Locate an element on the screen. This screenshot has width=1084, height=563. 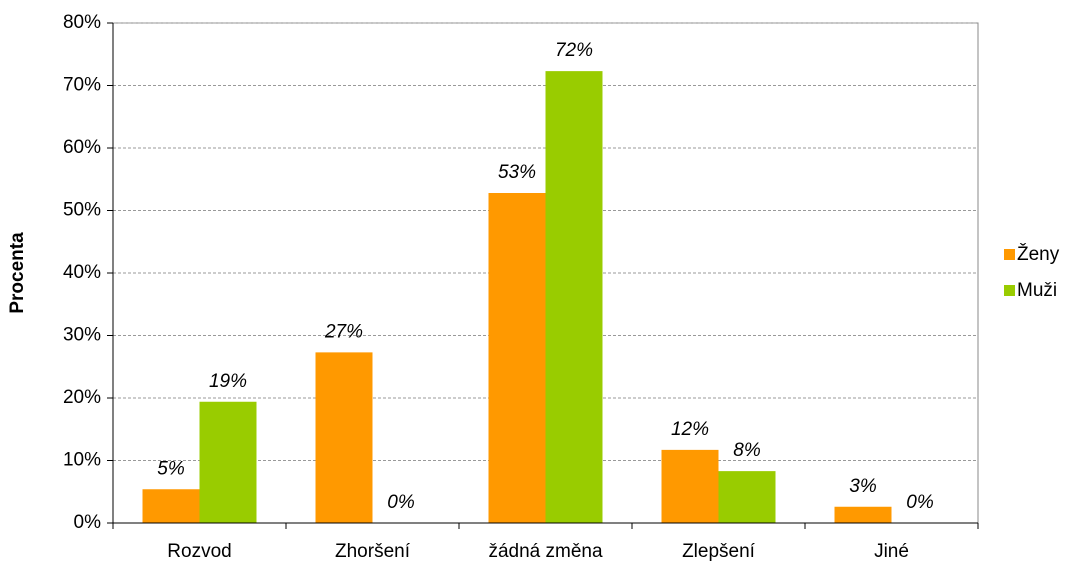
data-label: 19% is located at coordinates (228, 381).